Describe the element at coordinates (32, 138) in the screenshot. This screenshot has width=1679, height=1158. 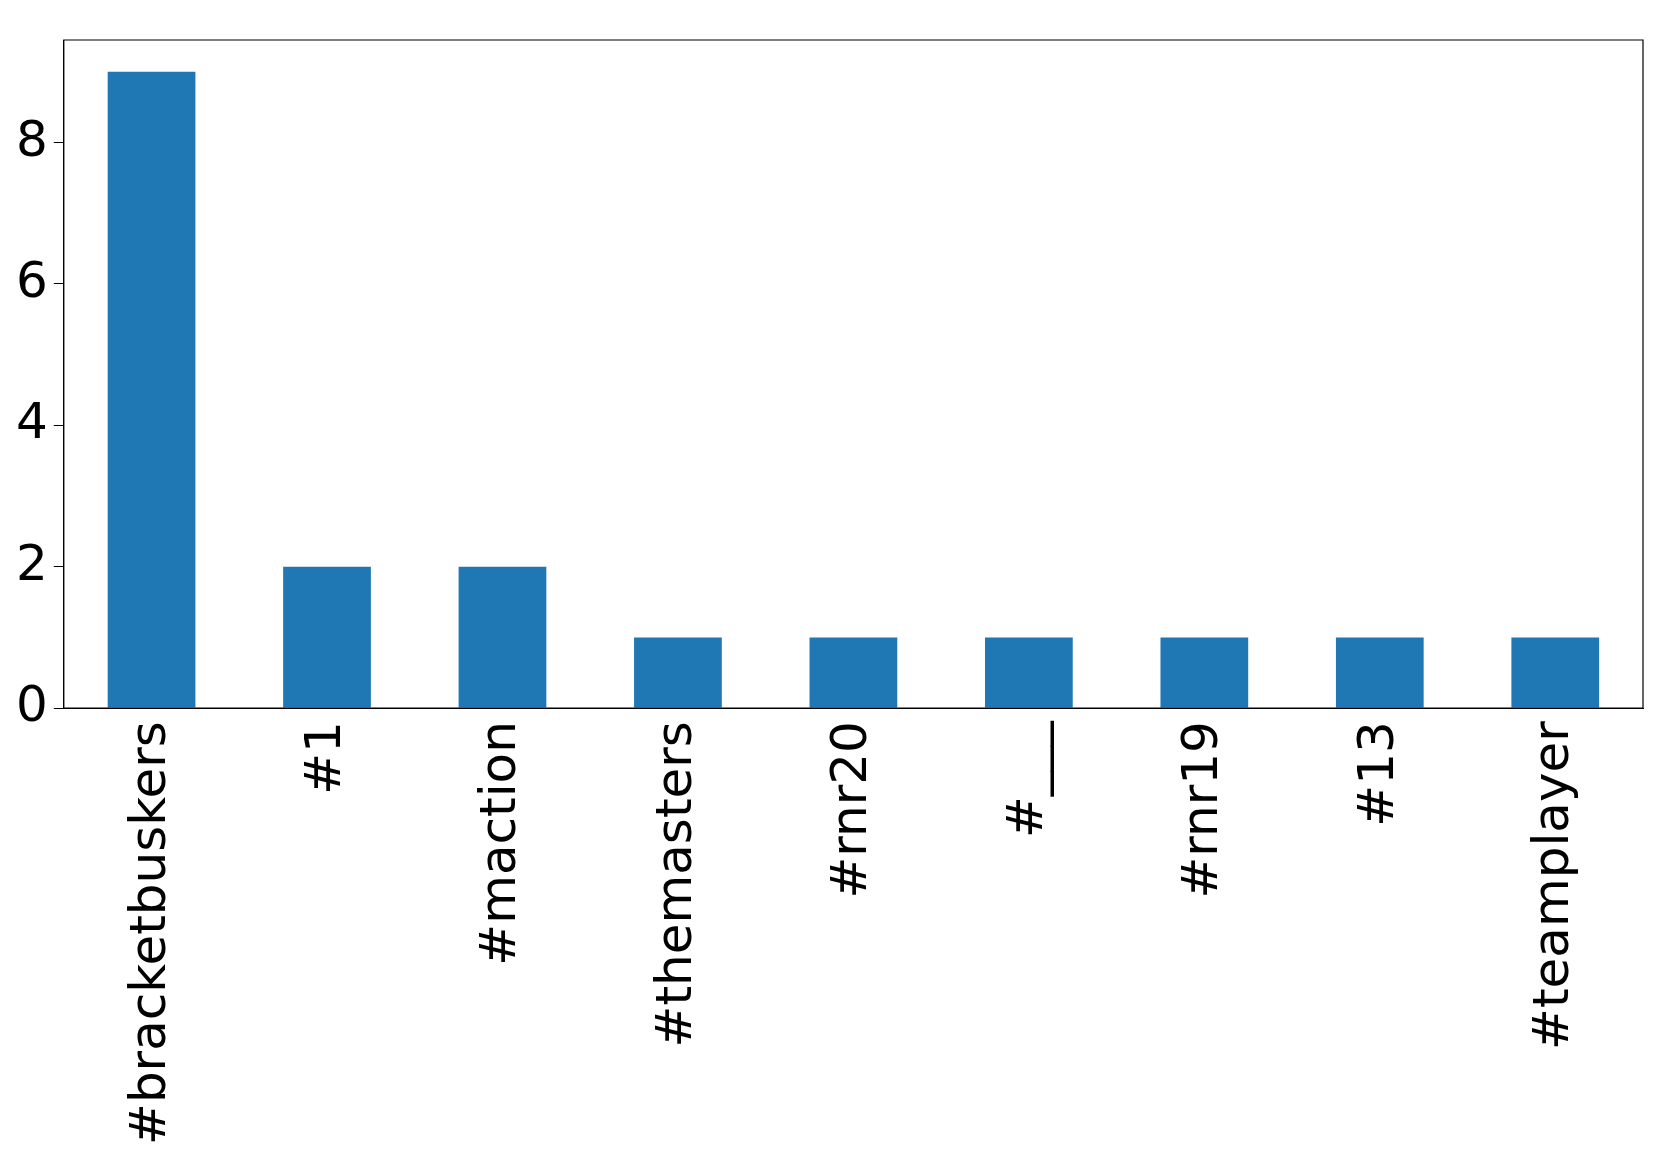
I see `y-tick-label: 8` at that location.